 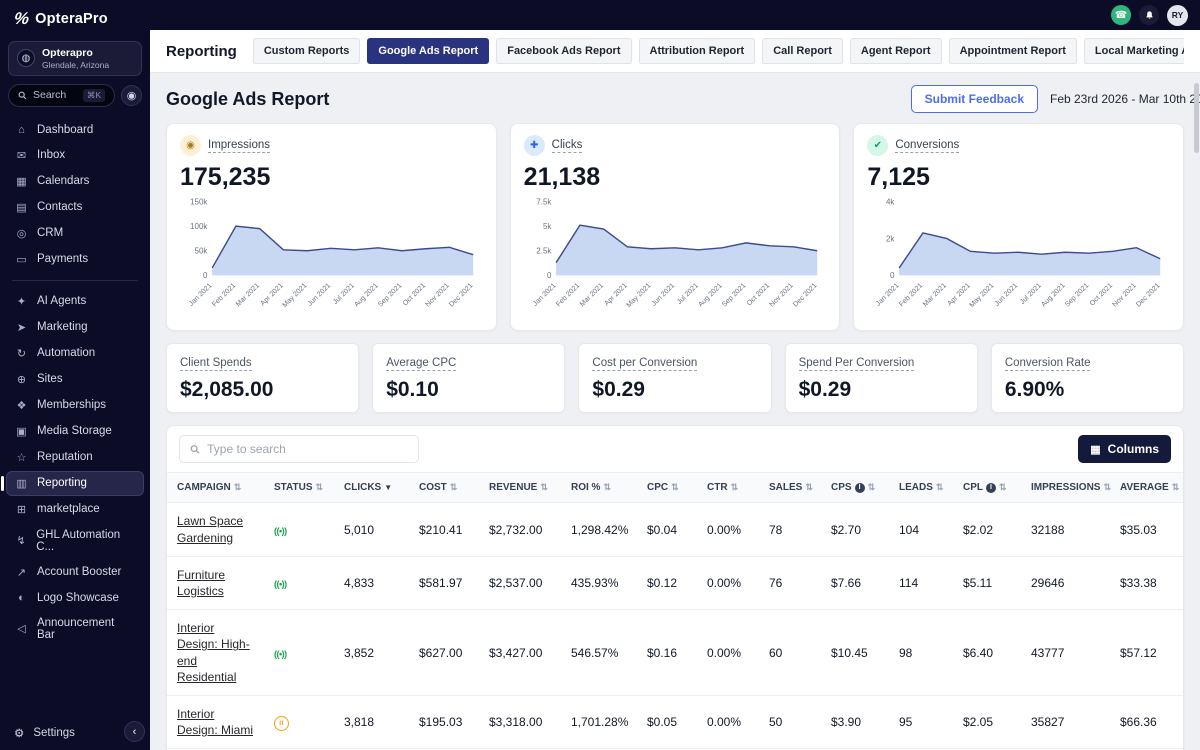 I want to click on sidebar-item-settings: ⚙ Settings, so click(x=75, y=735).